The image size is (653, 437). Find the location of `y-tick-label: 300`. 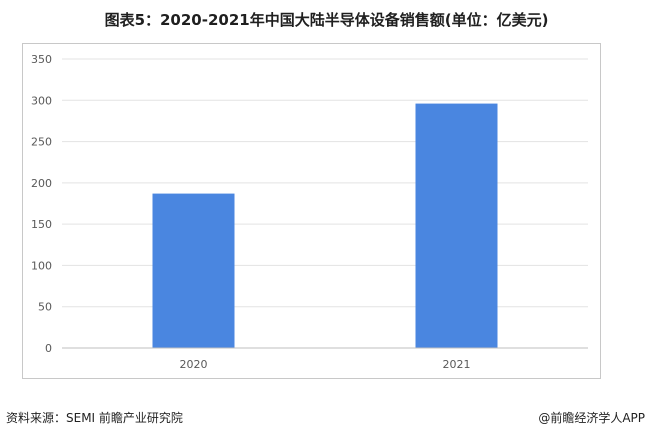

y-tick-label: 300 is located at coordinates (41, 100).